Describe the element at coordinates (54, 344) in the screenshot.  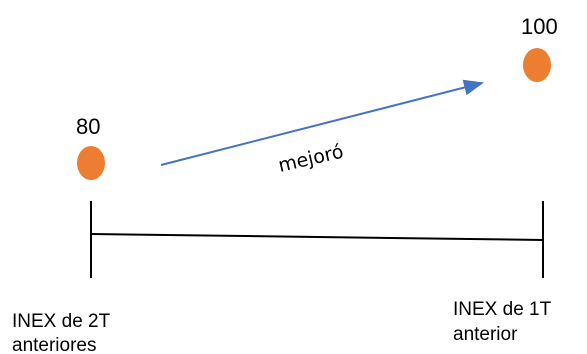
I see `left-tick-label-line2: anteriores` at that location.